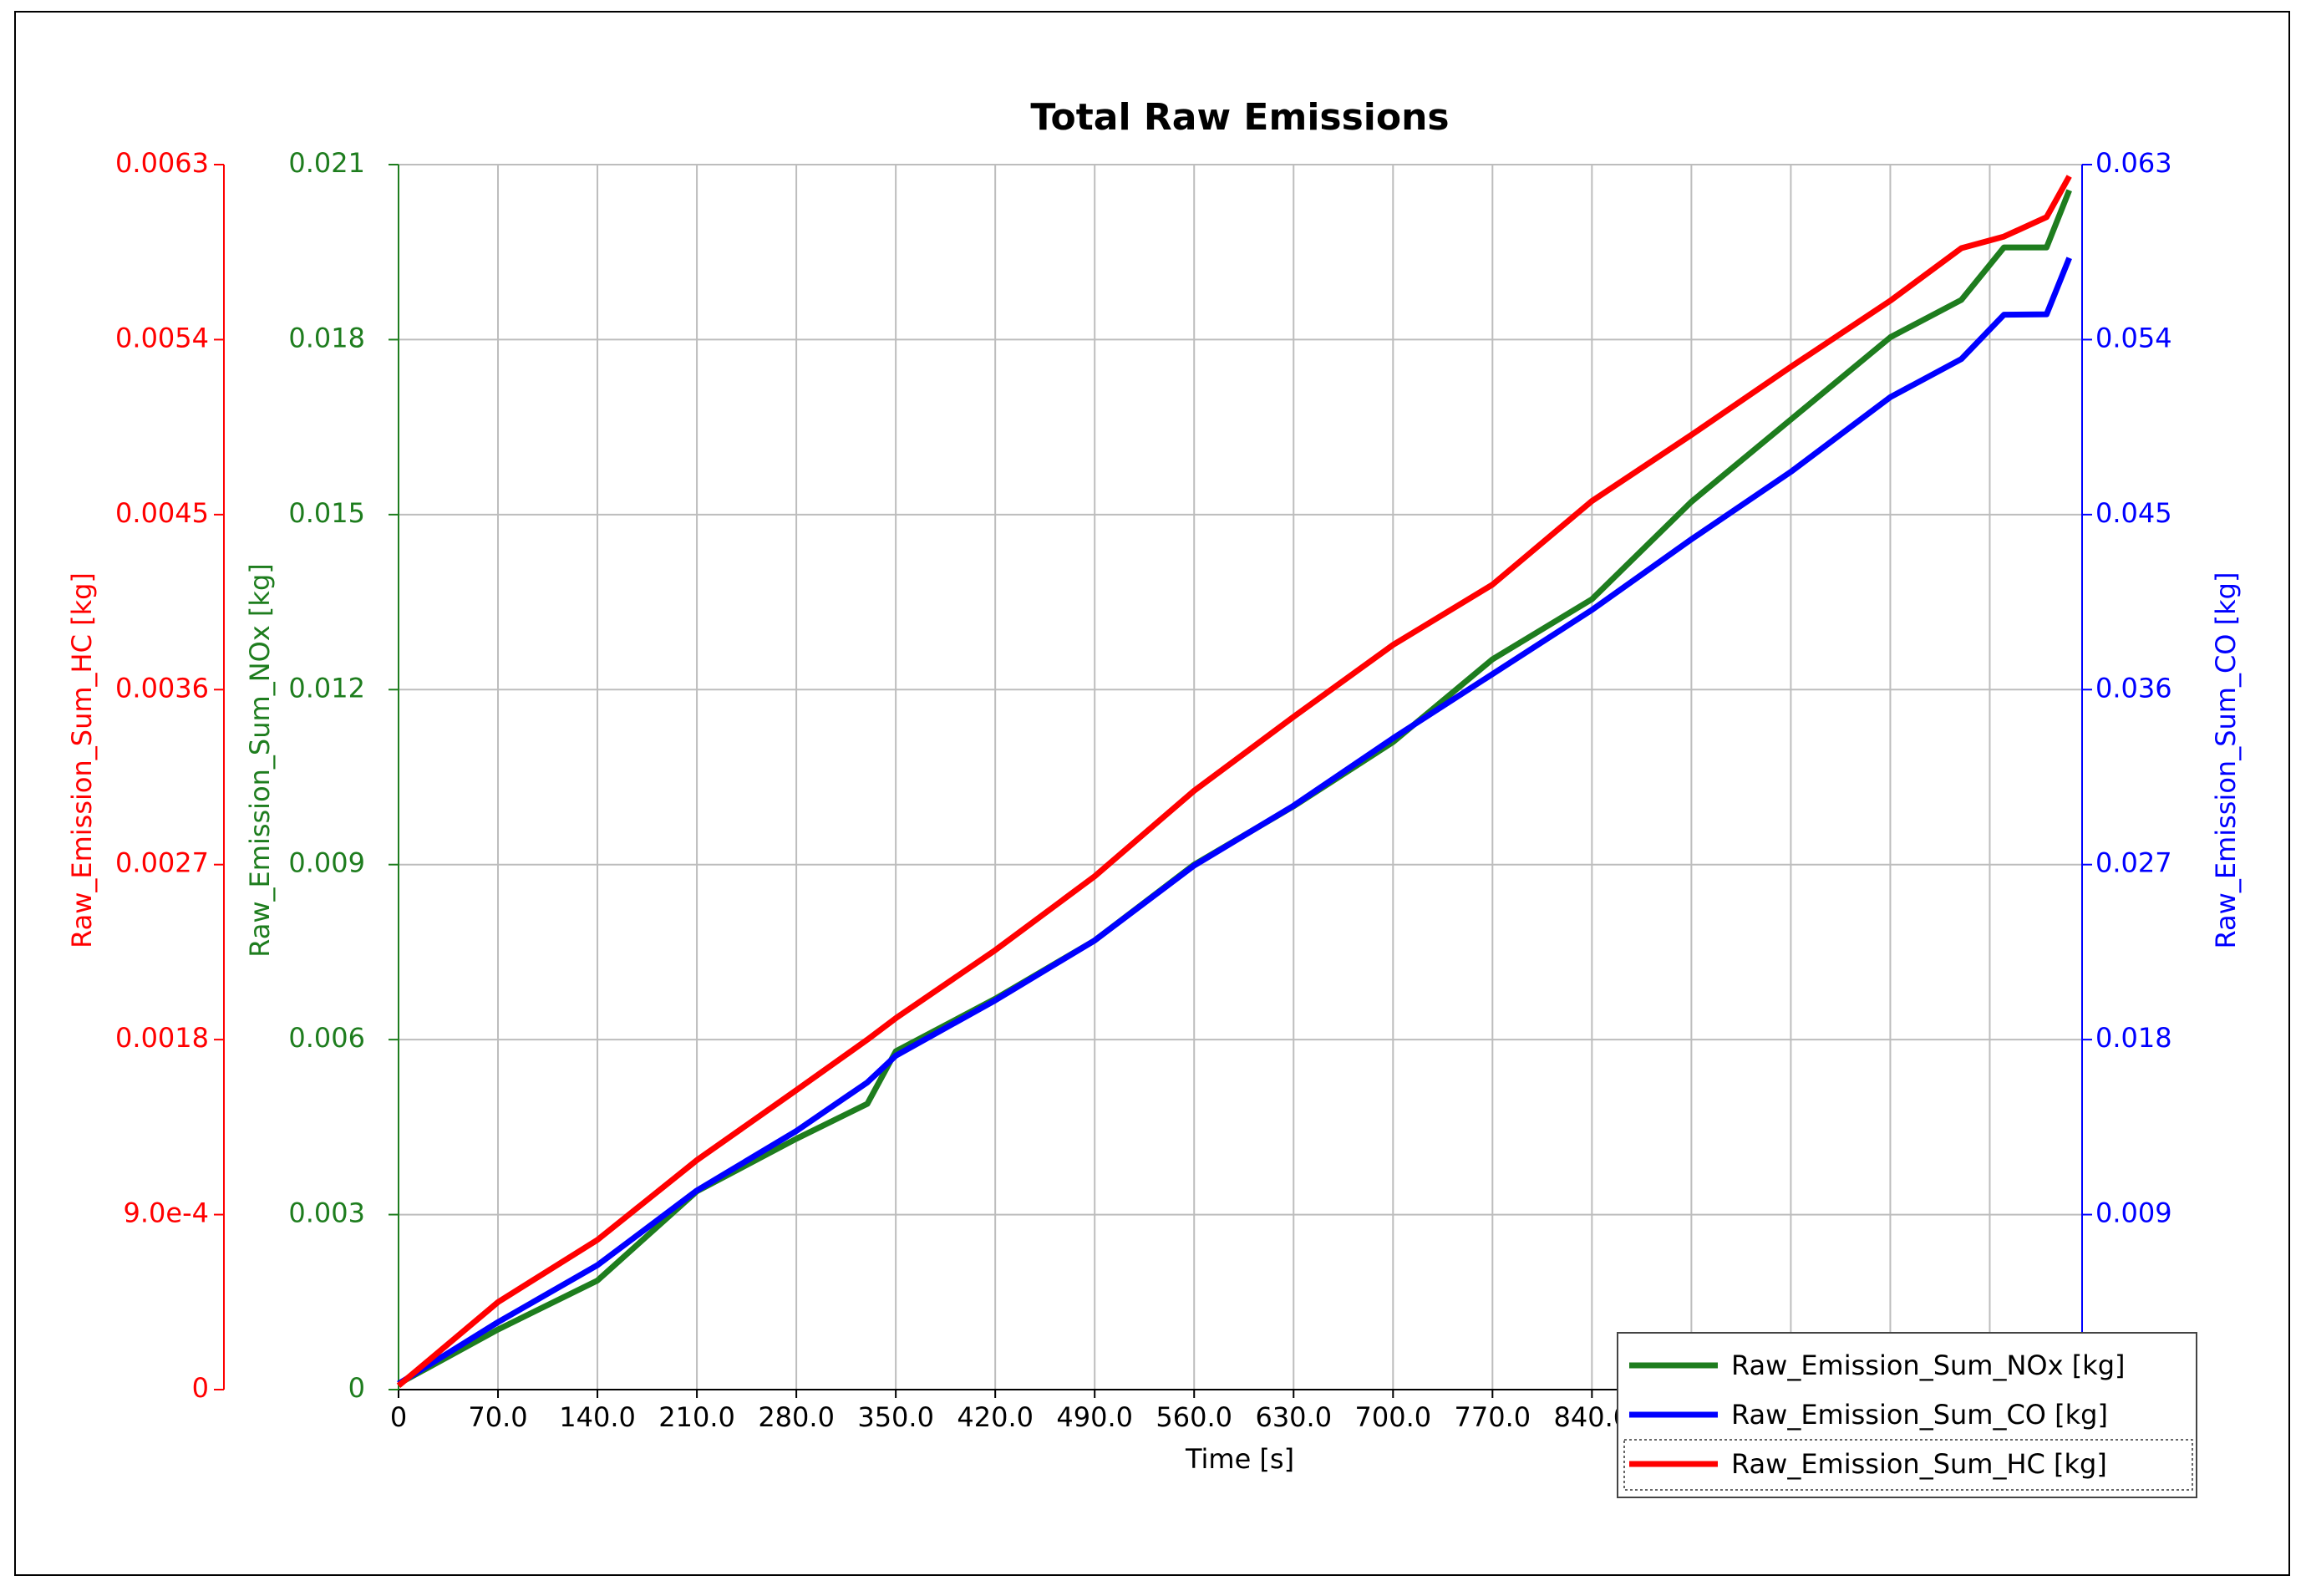 Image resolution: width=2306 pixels, height=1596 pixels. I want to click on y-tick-label: 0.0018, so click(162, 1038).